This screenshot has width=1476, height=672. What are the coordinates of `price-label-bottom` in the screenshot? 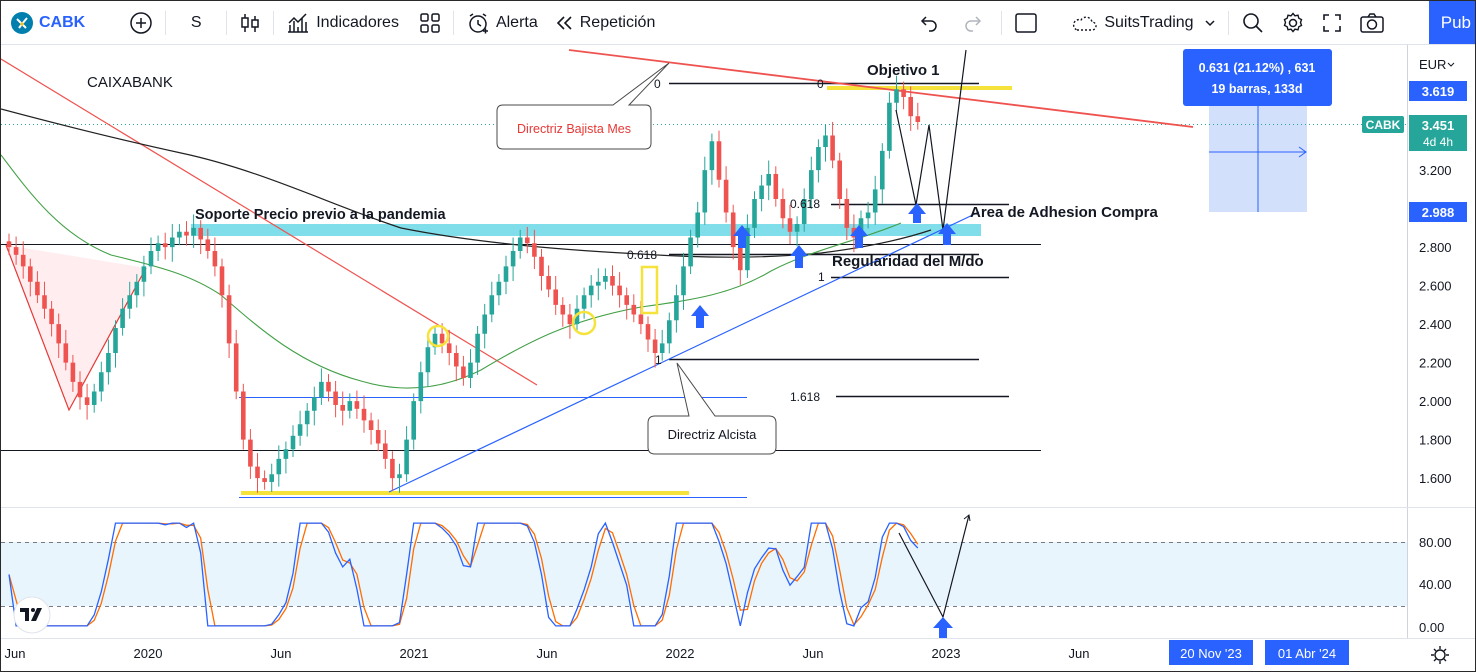 It's located at (1438, 212).